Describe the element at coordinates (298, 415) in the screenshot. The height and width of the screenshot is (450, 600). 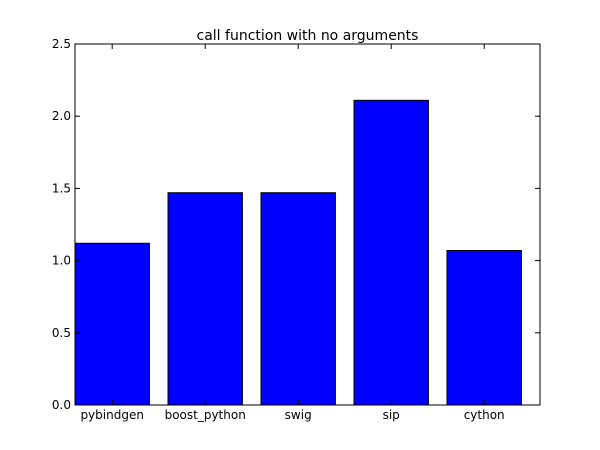
I see `x-tick-label-swig: swig` at that location.